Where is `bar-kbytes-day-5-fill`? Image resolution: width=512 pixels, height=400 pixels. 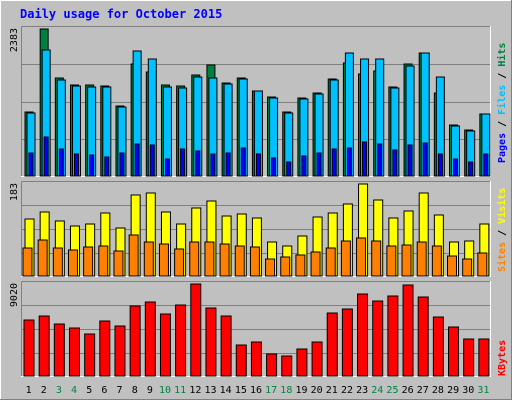 bar-kbytes-day-5-fill is located at coordinates (90, 355).